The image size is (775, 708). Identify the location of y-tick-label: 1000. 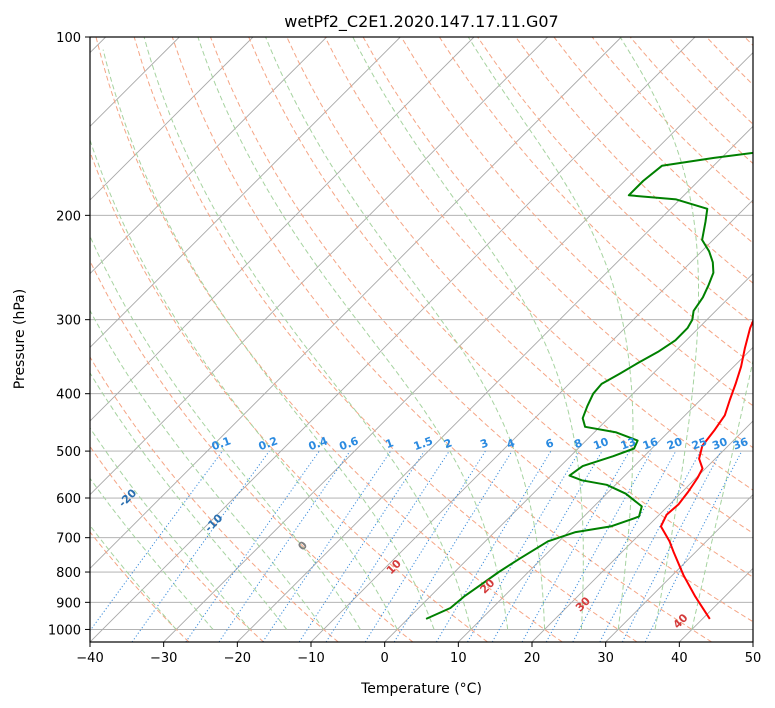
(64, 630).